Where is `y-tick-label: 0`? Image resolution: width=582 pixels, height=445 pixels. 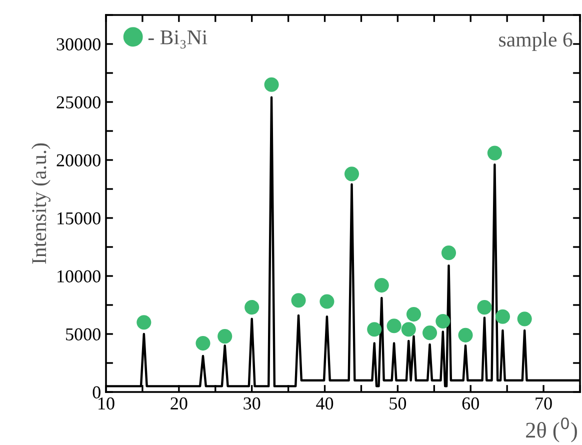 y-tick-label: 0 is located at coordinates (96, 392).